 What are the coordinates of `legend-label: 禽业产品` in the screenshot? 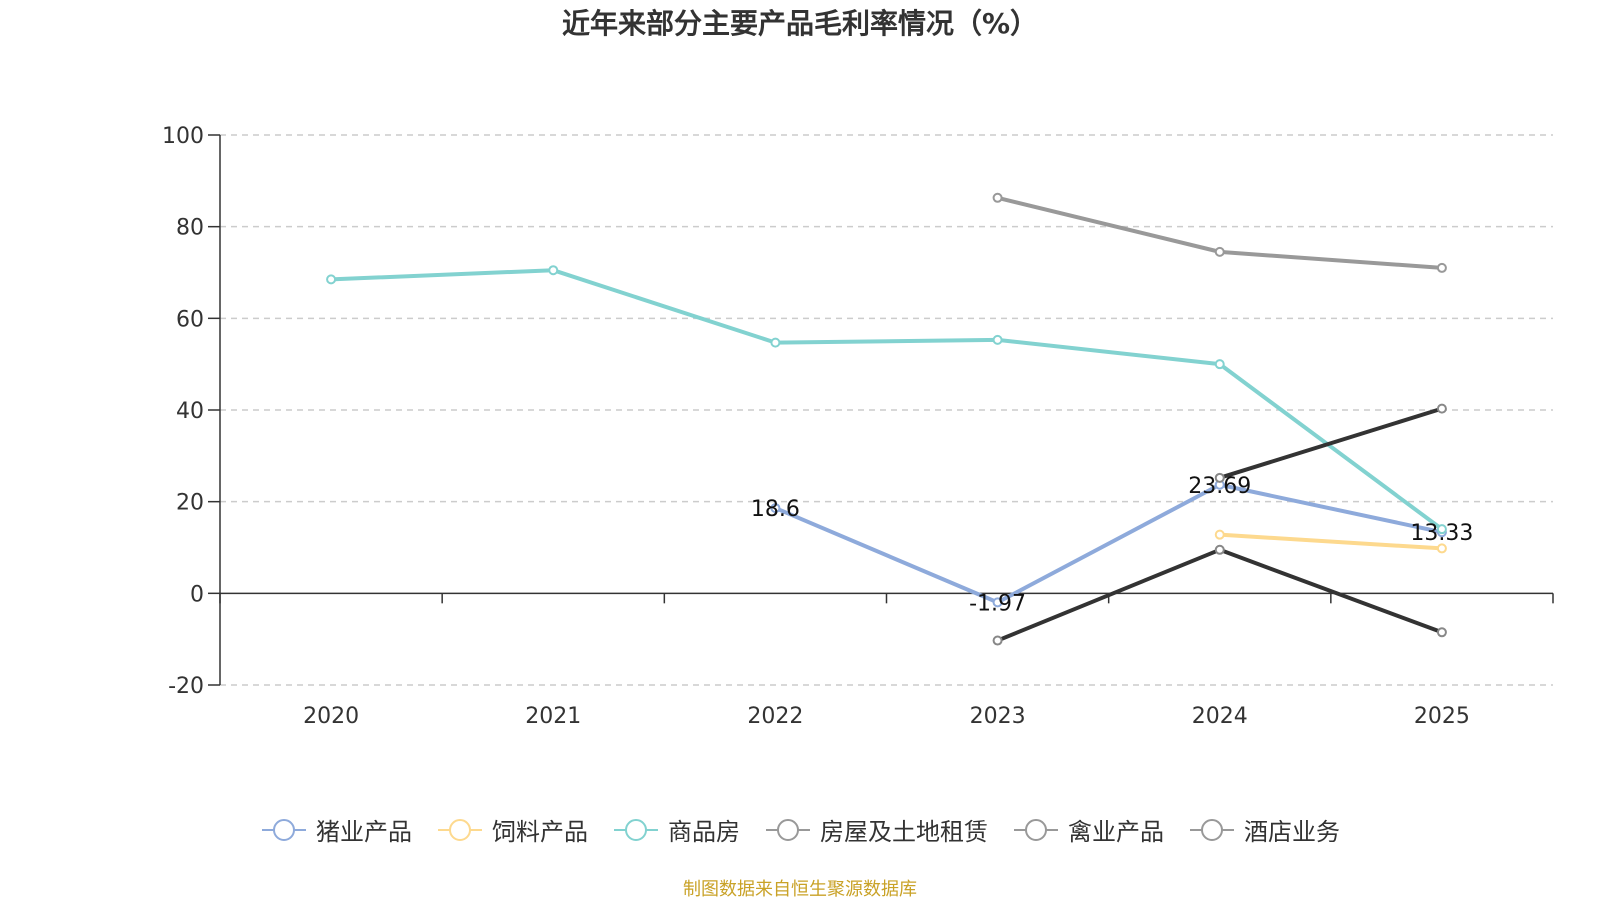 It's located at (1116, 832).